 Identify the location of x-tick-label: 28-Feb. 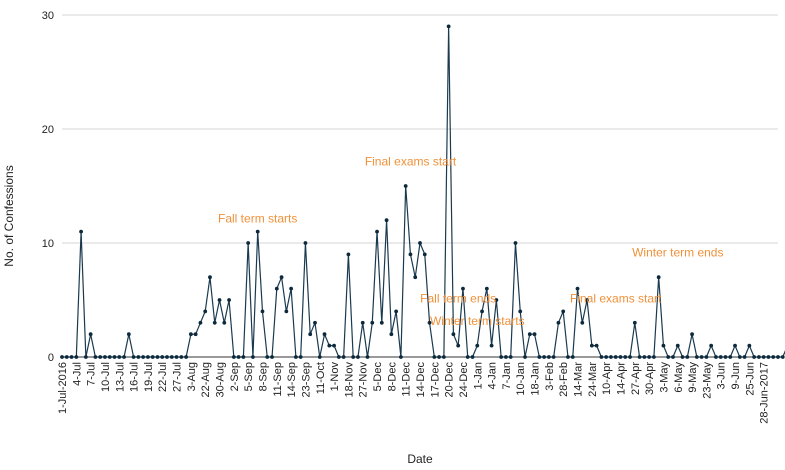
(564, 379).